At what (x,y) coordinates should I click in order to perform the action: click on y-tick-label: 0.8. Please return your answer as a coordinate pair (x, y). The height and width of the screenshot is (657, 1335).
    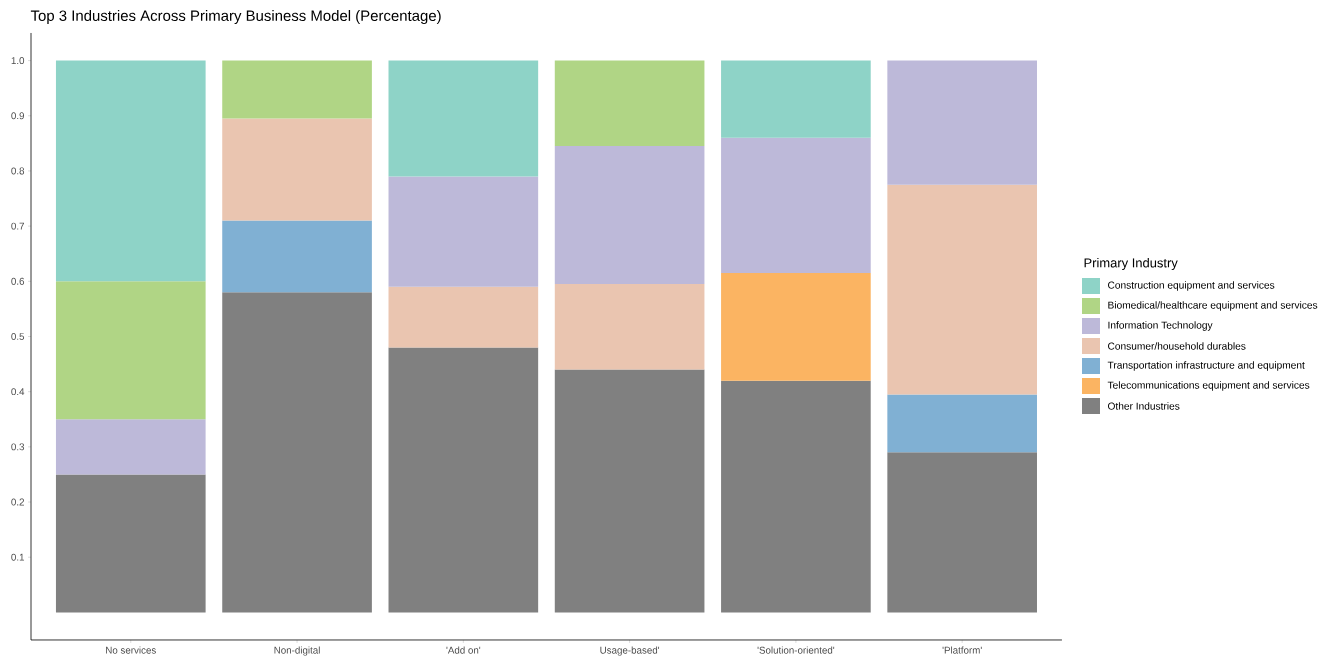
    Looking at the image, I should click on (18, 171).